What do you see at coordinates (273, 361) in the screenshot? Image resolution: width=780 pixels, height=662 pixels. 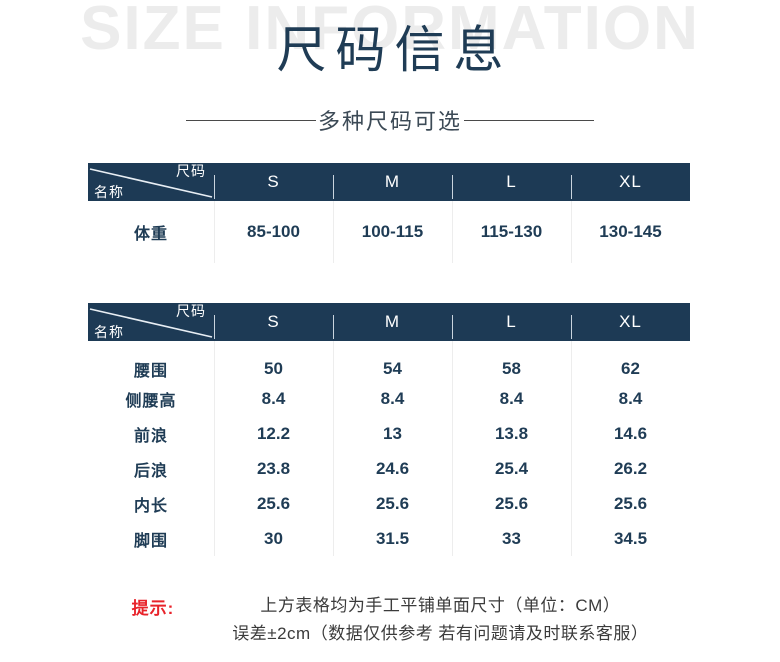 I see `cell-waist-s: 50` at bounding box center [273, 361].